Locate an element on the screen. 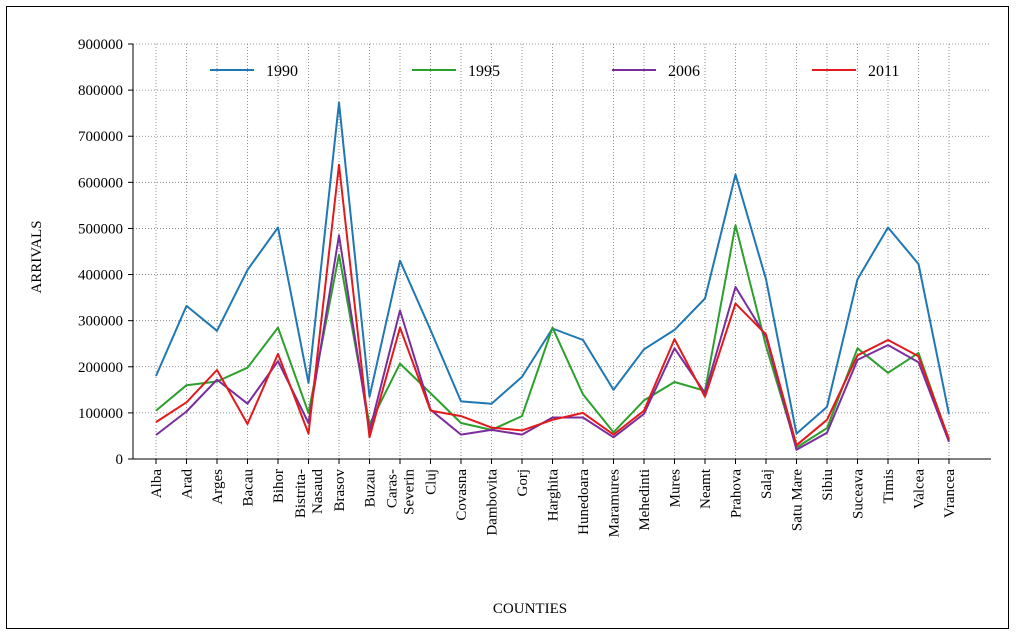 The height and width of the screenshot is (635, 1017). x-tick-label-group: Alba is located at coordinates (157, 484).